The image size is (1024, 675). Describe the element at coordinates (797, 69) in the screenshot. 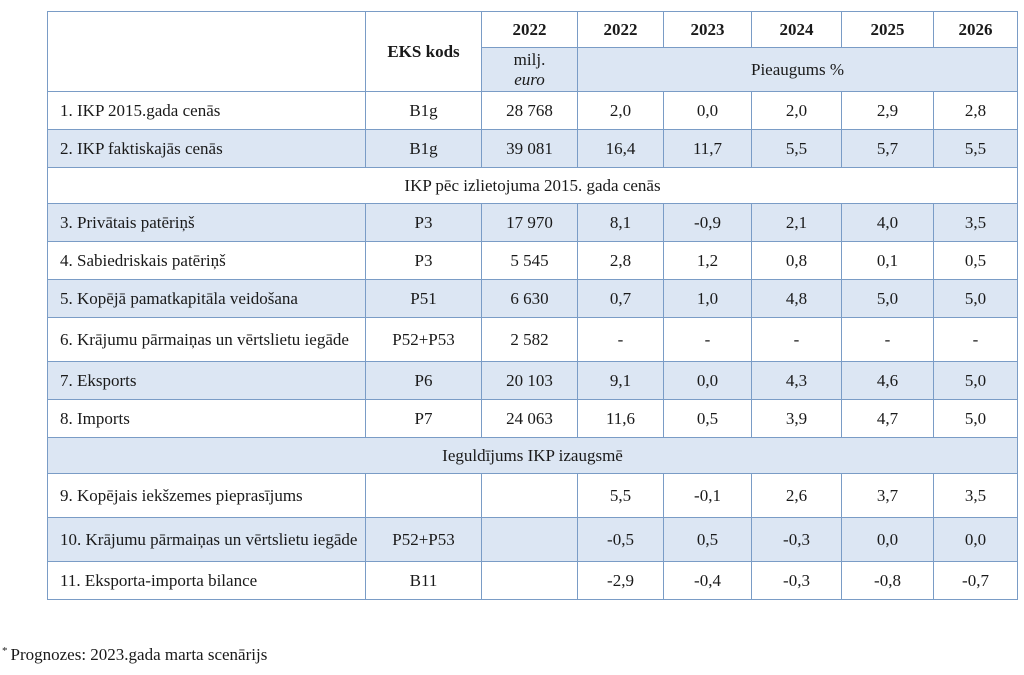

I see `header-growth-label: Pieaugums %` at that location.